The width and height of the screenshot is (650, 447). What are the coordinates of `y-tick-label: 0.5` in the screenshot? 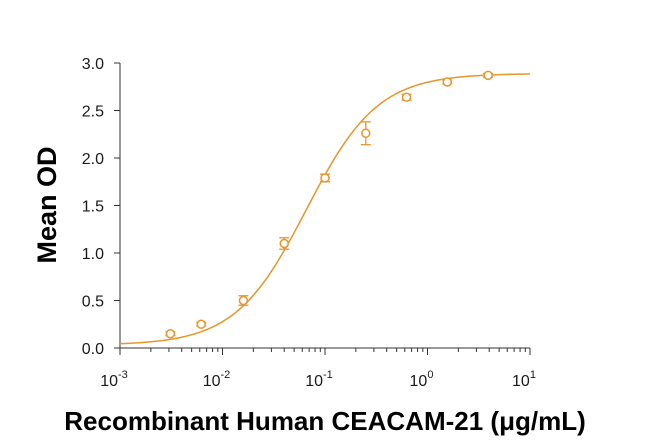 It's located at (93, 302).